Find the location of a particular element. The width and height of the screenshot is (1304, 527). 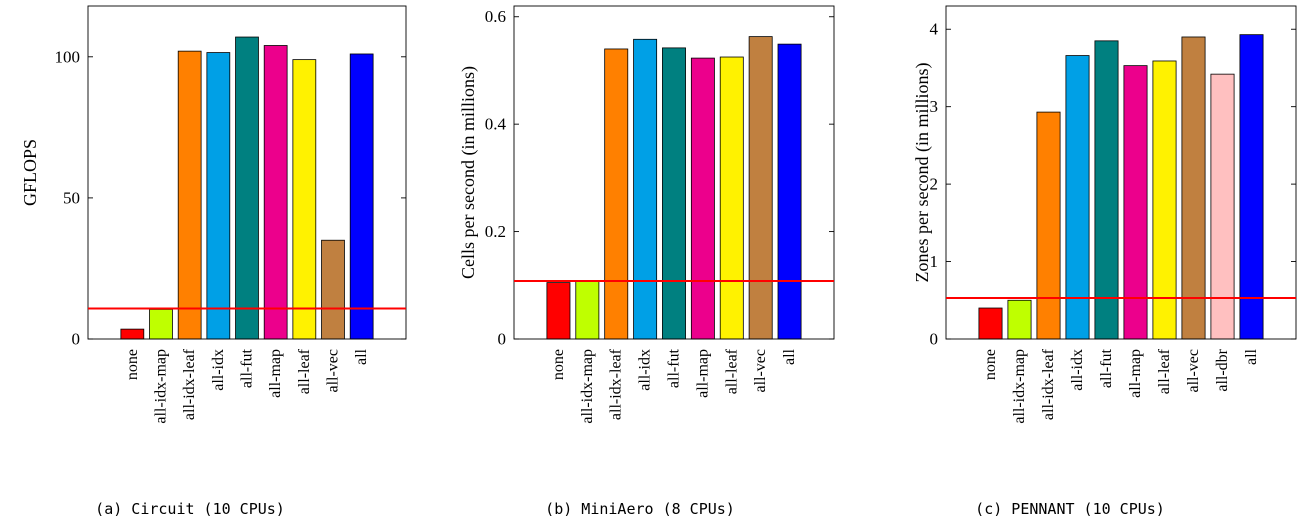

bar-all-dbr is located at coordinates (1222, 206).